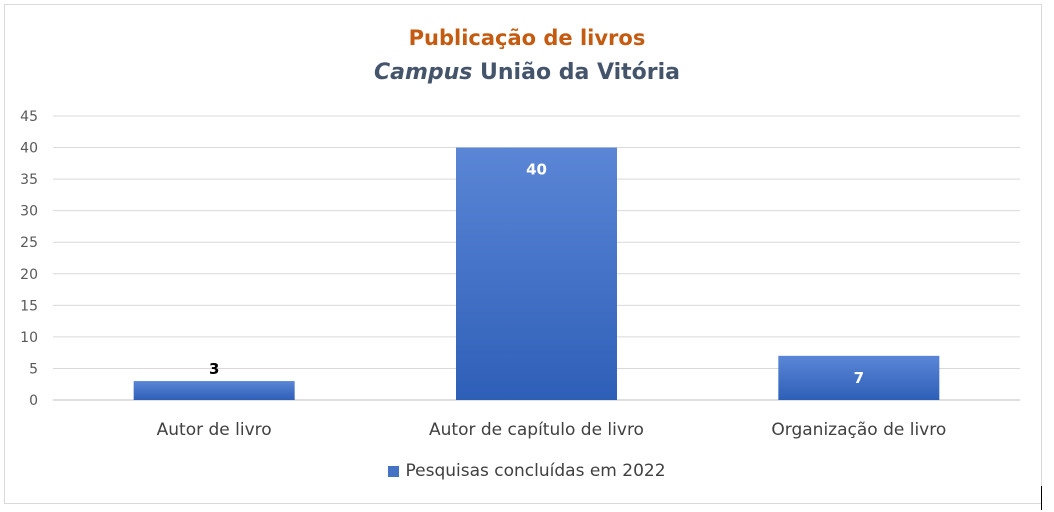 Image resolution: width=1054 pixels, height=512 pixels. What do you see at coordinates (536, 170) in the screenshot?
I see `data-label: 40` at bounding box center [536, 170].